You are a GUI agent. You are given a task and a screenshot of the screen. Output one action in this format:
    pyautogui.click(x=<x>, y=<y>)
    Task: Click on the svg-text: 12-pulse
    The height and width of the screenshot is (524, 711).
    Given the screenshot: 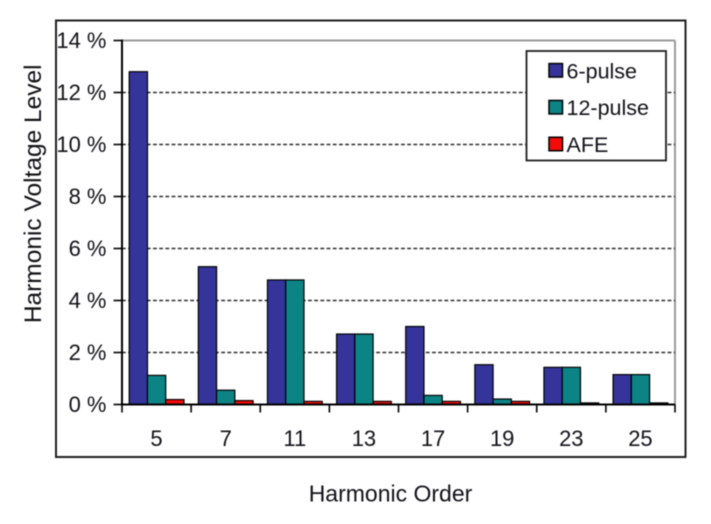 What is the action you would take?
    pyautogui.click(x=608, y=108)
    